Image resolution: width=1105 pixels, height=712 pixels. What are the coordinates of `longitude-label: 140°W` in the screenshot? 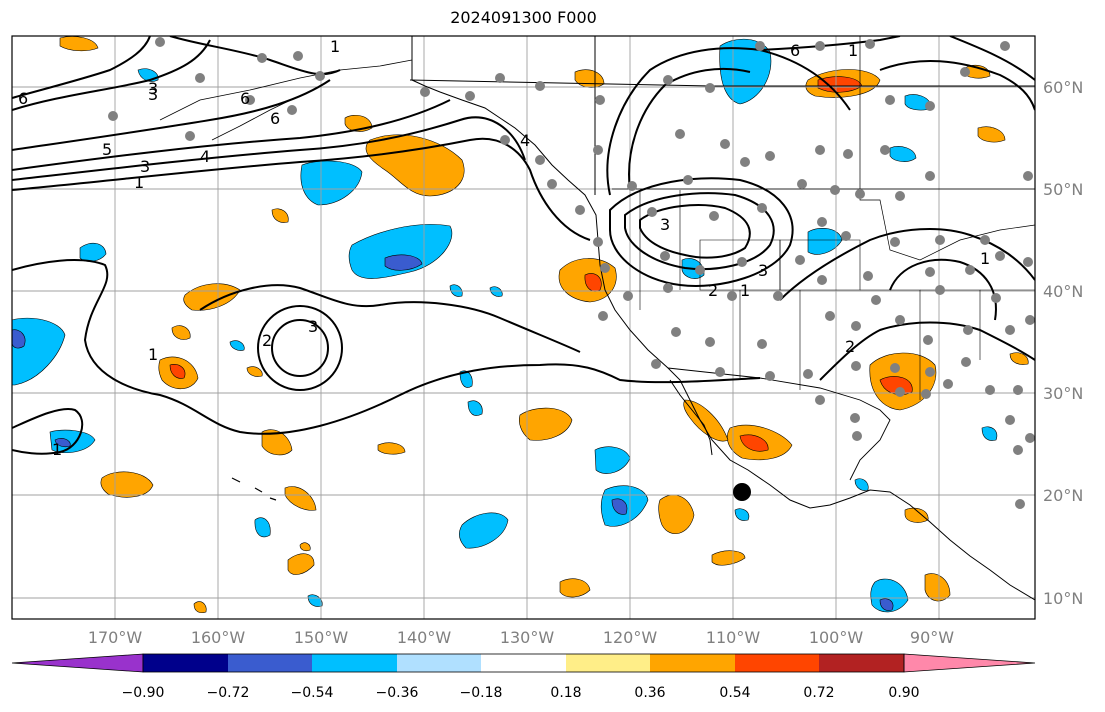 It's located at (424, 637).